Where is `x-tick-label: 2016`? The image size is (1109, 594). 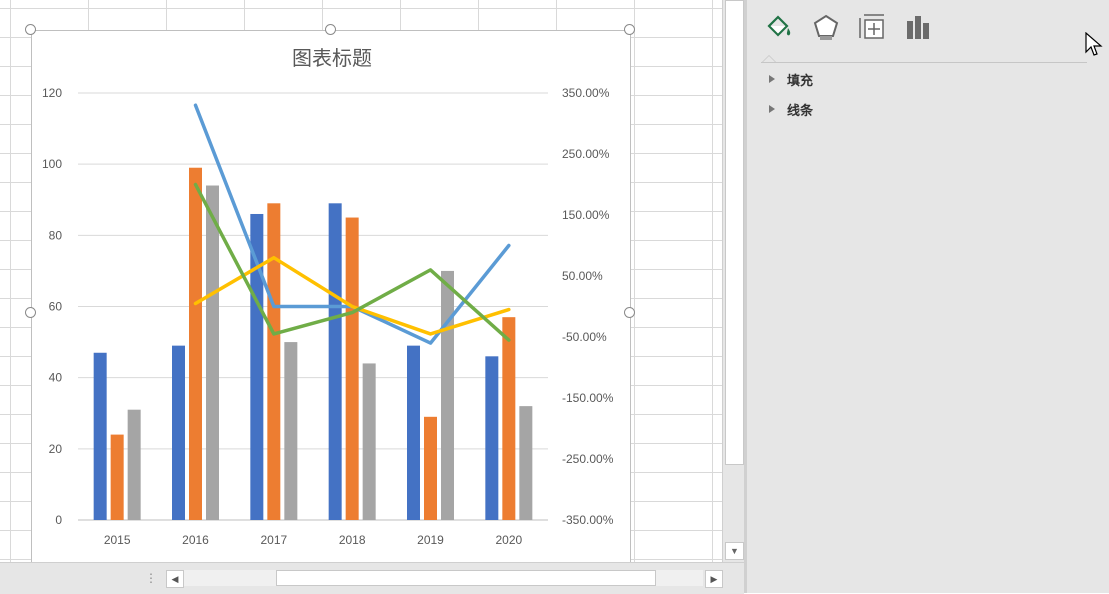
x-tick-label: 2016 is located at coordinates (195, 540).